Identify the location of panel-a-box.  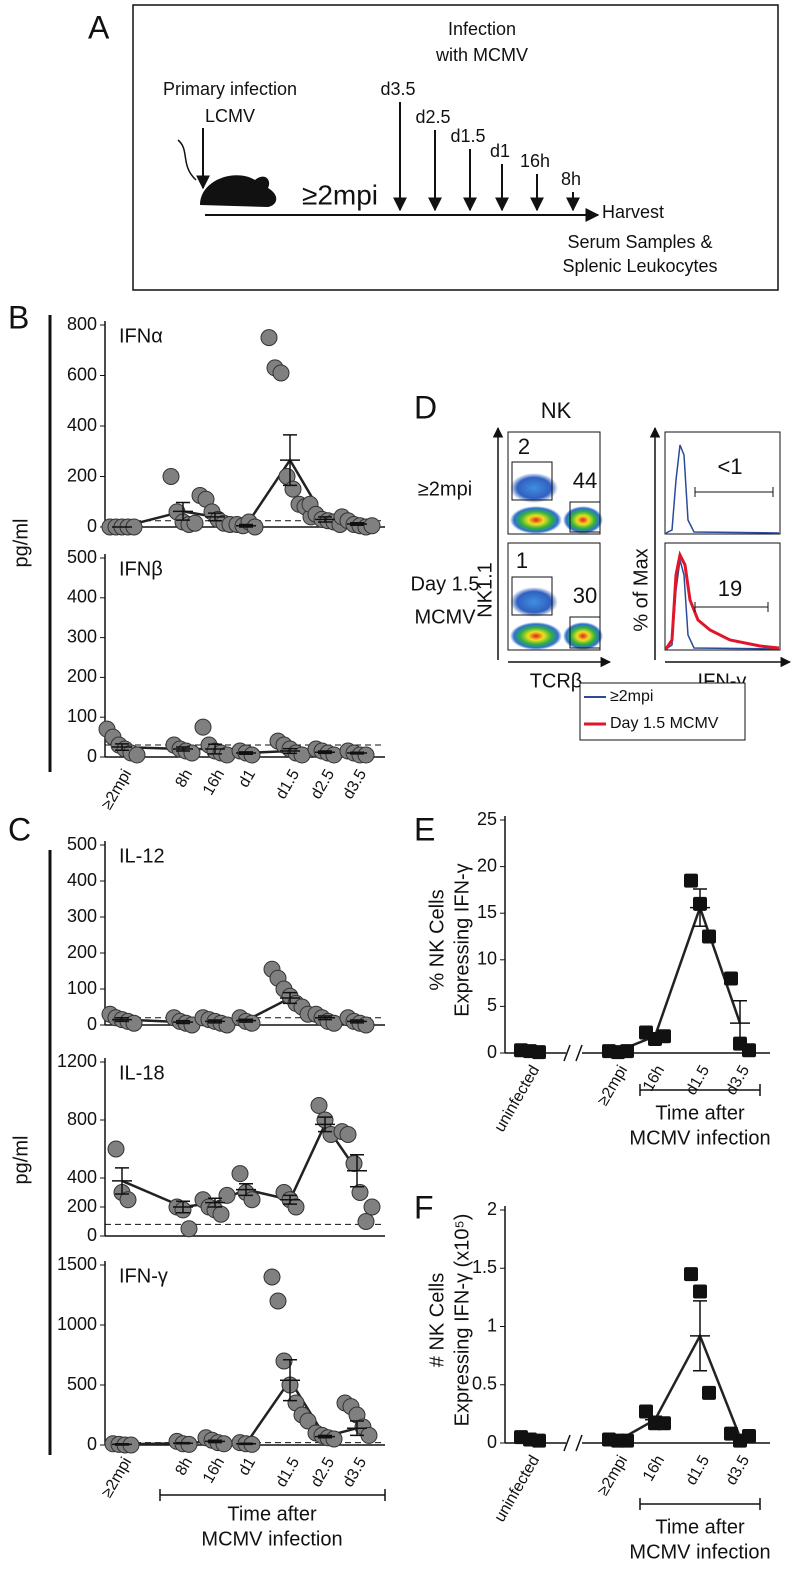
(455, 147).